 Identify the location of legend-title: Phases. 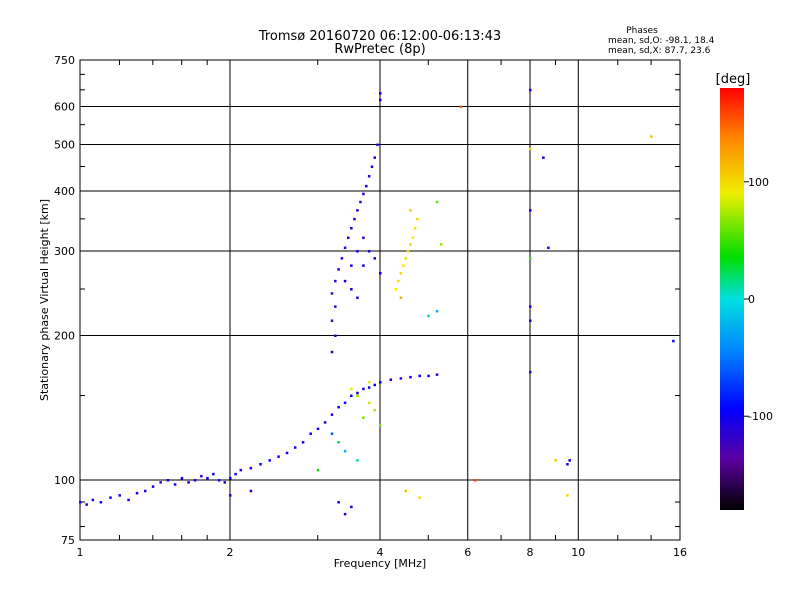
(642, 31).